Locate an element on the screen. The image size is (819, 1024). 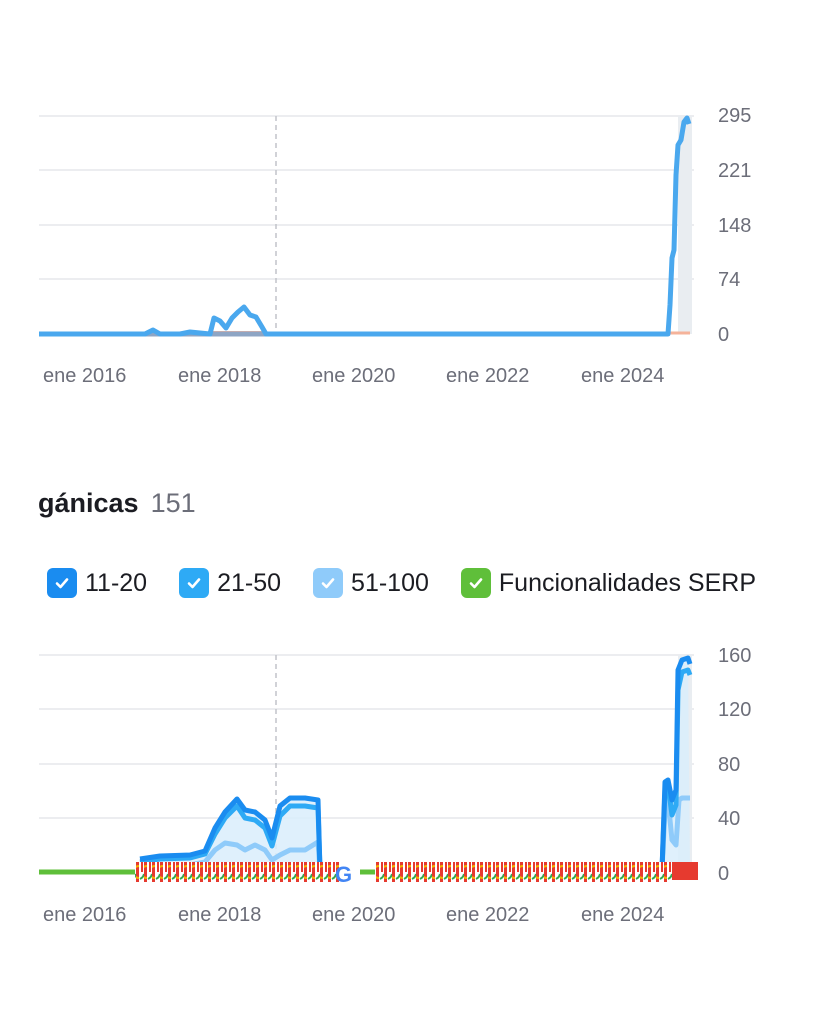
svg-text: 74 is located at coordinates (729, 280).